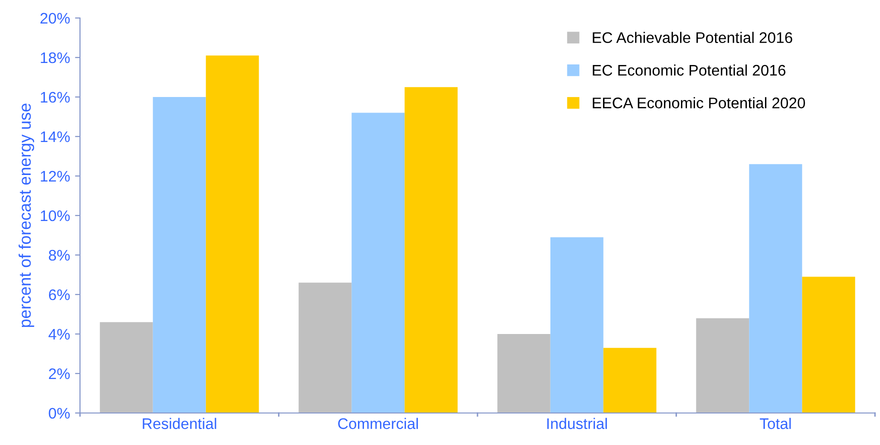 The width and height of the screenshot is (880, 445). I want to click on legend-label: EECA Economic Potential 2020, so click(699, 102).